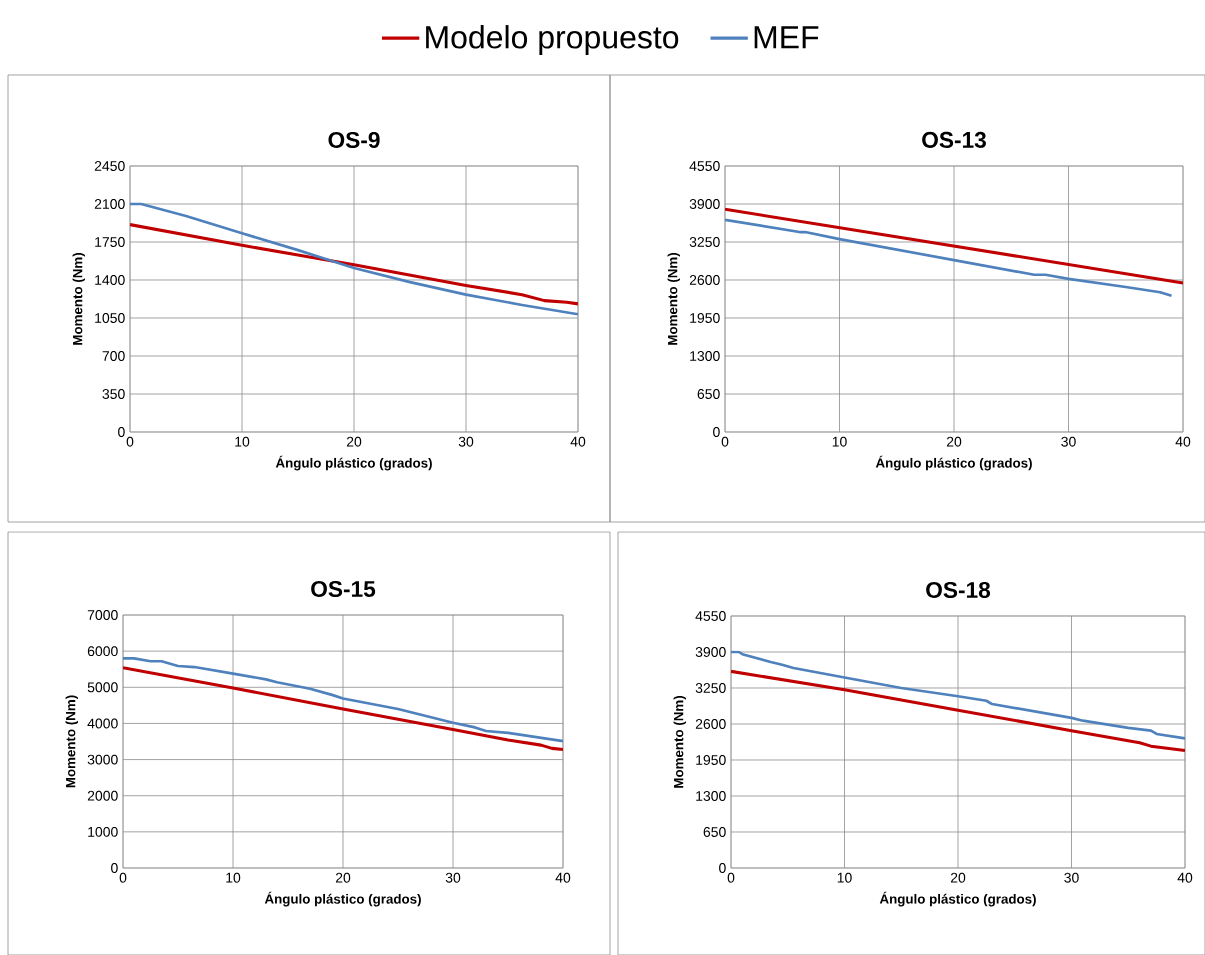 The height and width of the screenshot is (955, 1205). What do you see at coordinates (102, 687) in the screenshot?
I see `y-tick-label: 5000` at bounding box center [102, 687].